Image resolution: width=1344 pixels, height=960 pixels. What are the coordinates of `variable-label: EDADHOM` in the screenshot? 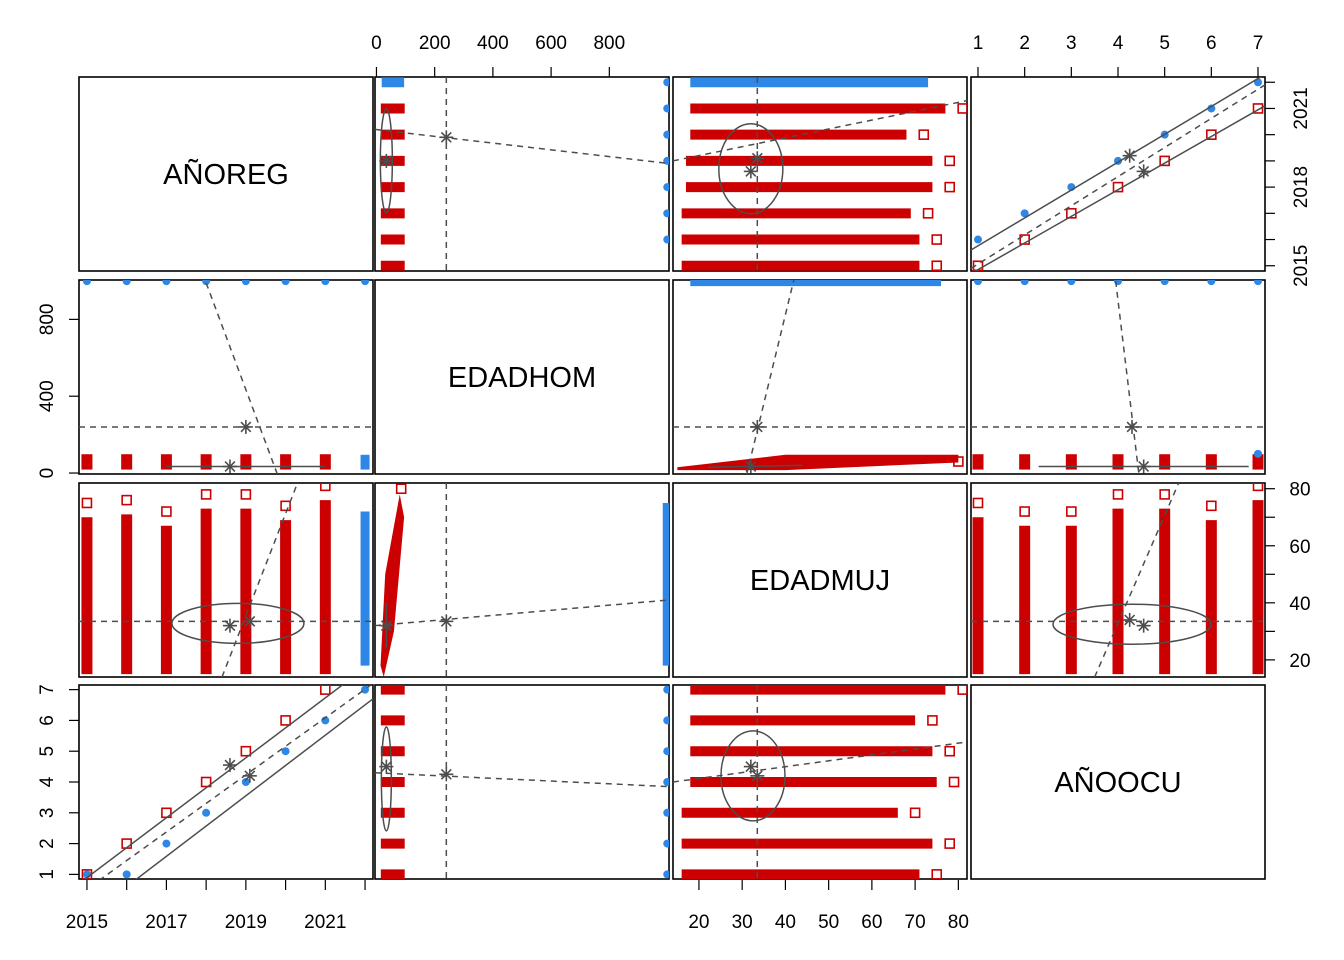 It's located at (522, 378).